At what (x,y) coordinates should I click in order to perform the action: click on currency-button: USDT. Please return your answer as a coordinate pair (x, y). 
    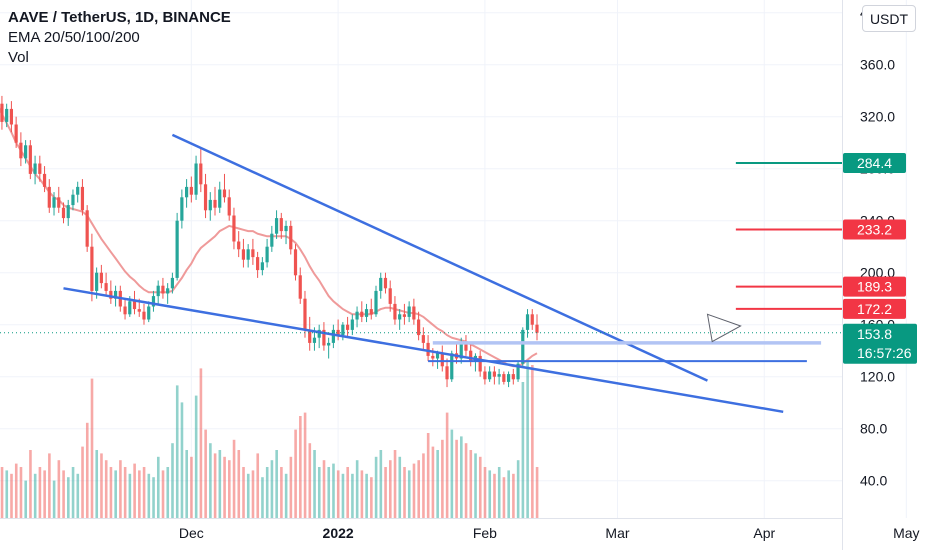
    Looking at the image, I should click on (889, 18).